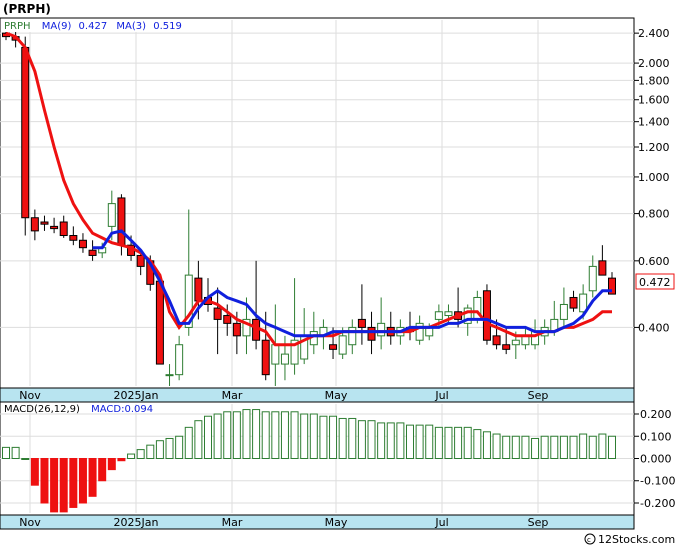 This screenshot has height=546, width=680. I want to click on macd-x-ticks: Nov 2025Jan Mar May Jul Sep, so click(283, 522).